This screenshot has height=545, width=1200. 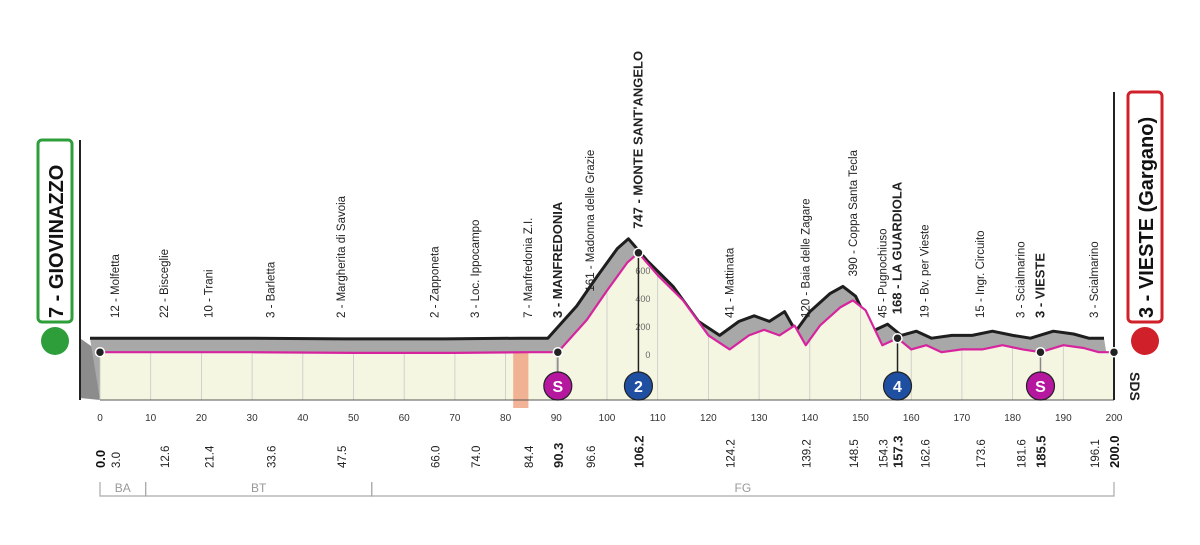 What do you see at coordinates (253, 418) in the screenshot?
I see `x-tick-label: 30` at bounding box center [253, 418].